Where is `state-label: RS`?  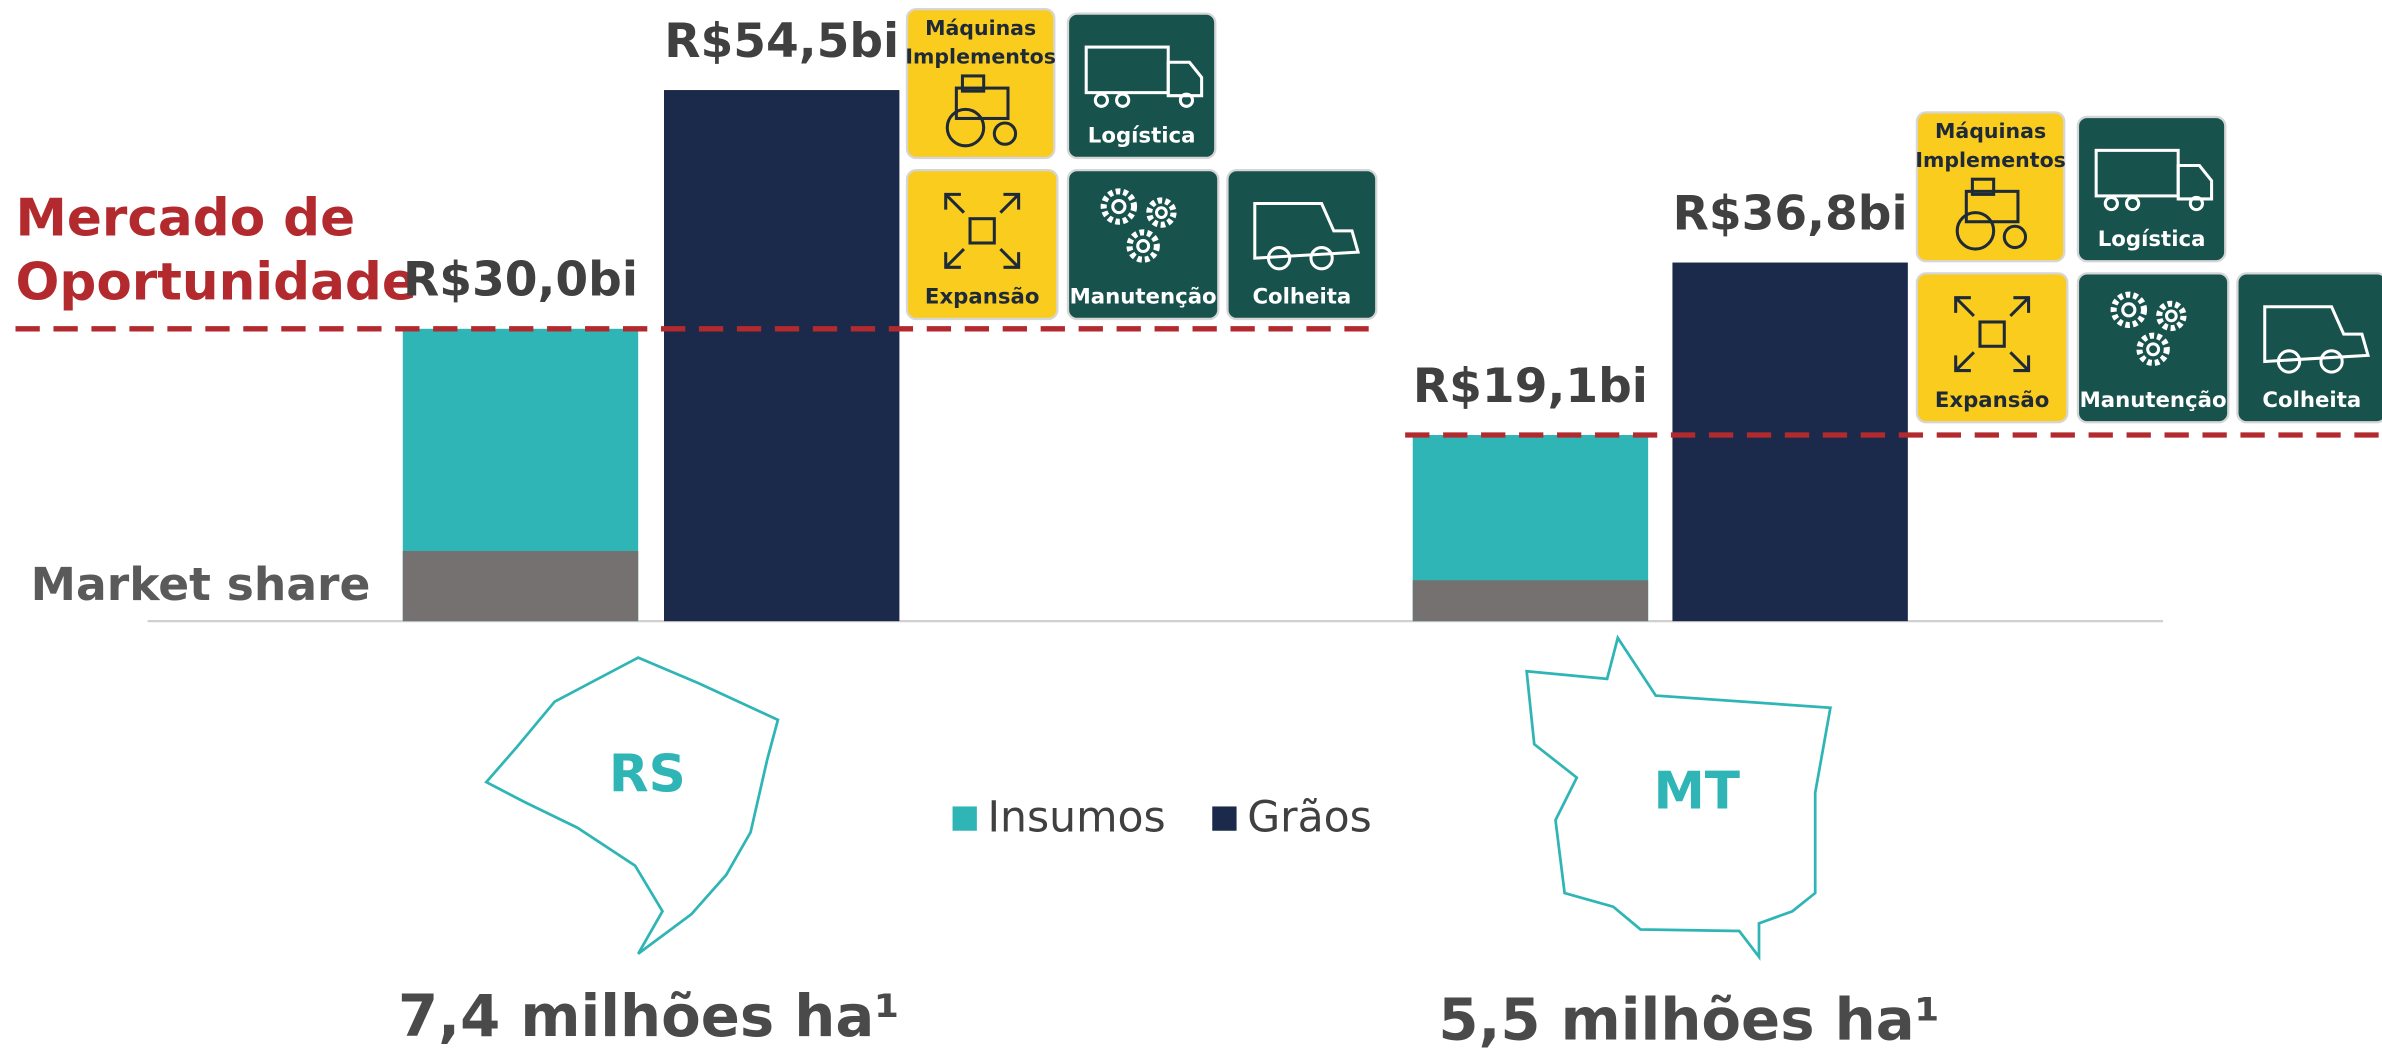 state-label: RS is located at coordinates (647, 775).